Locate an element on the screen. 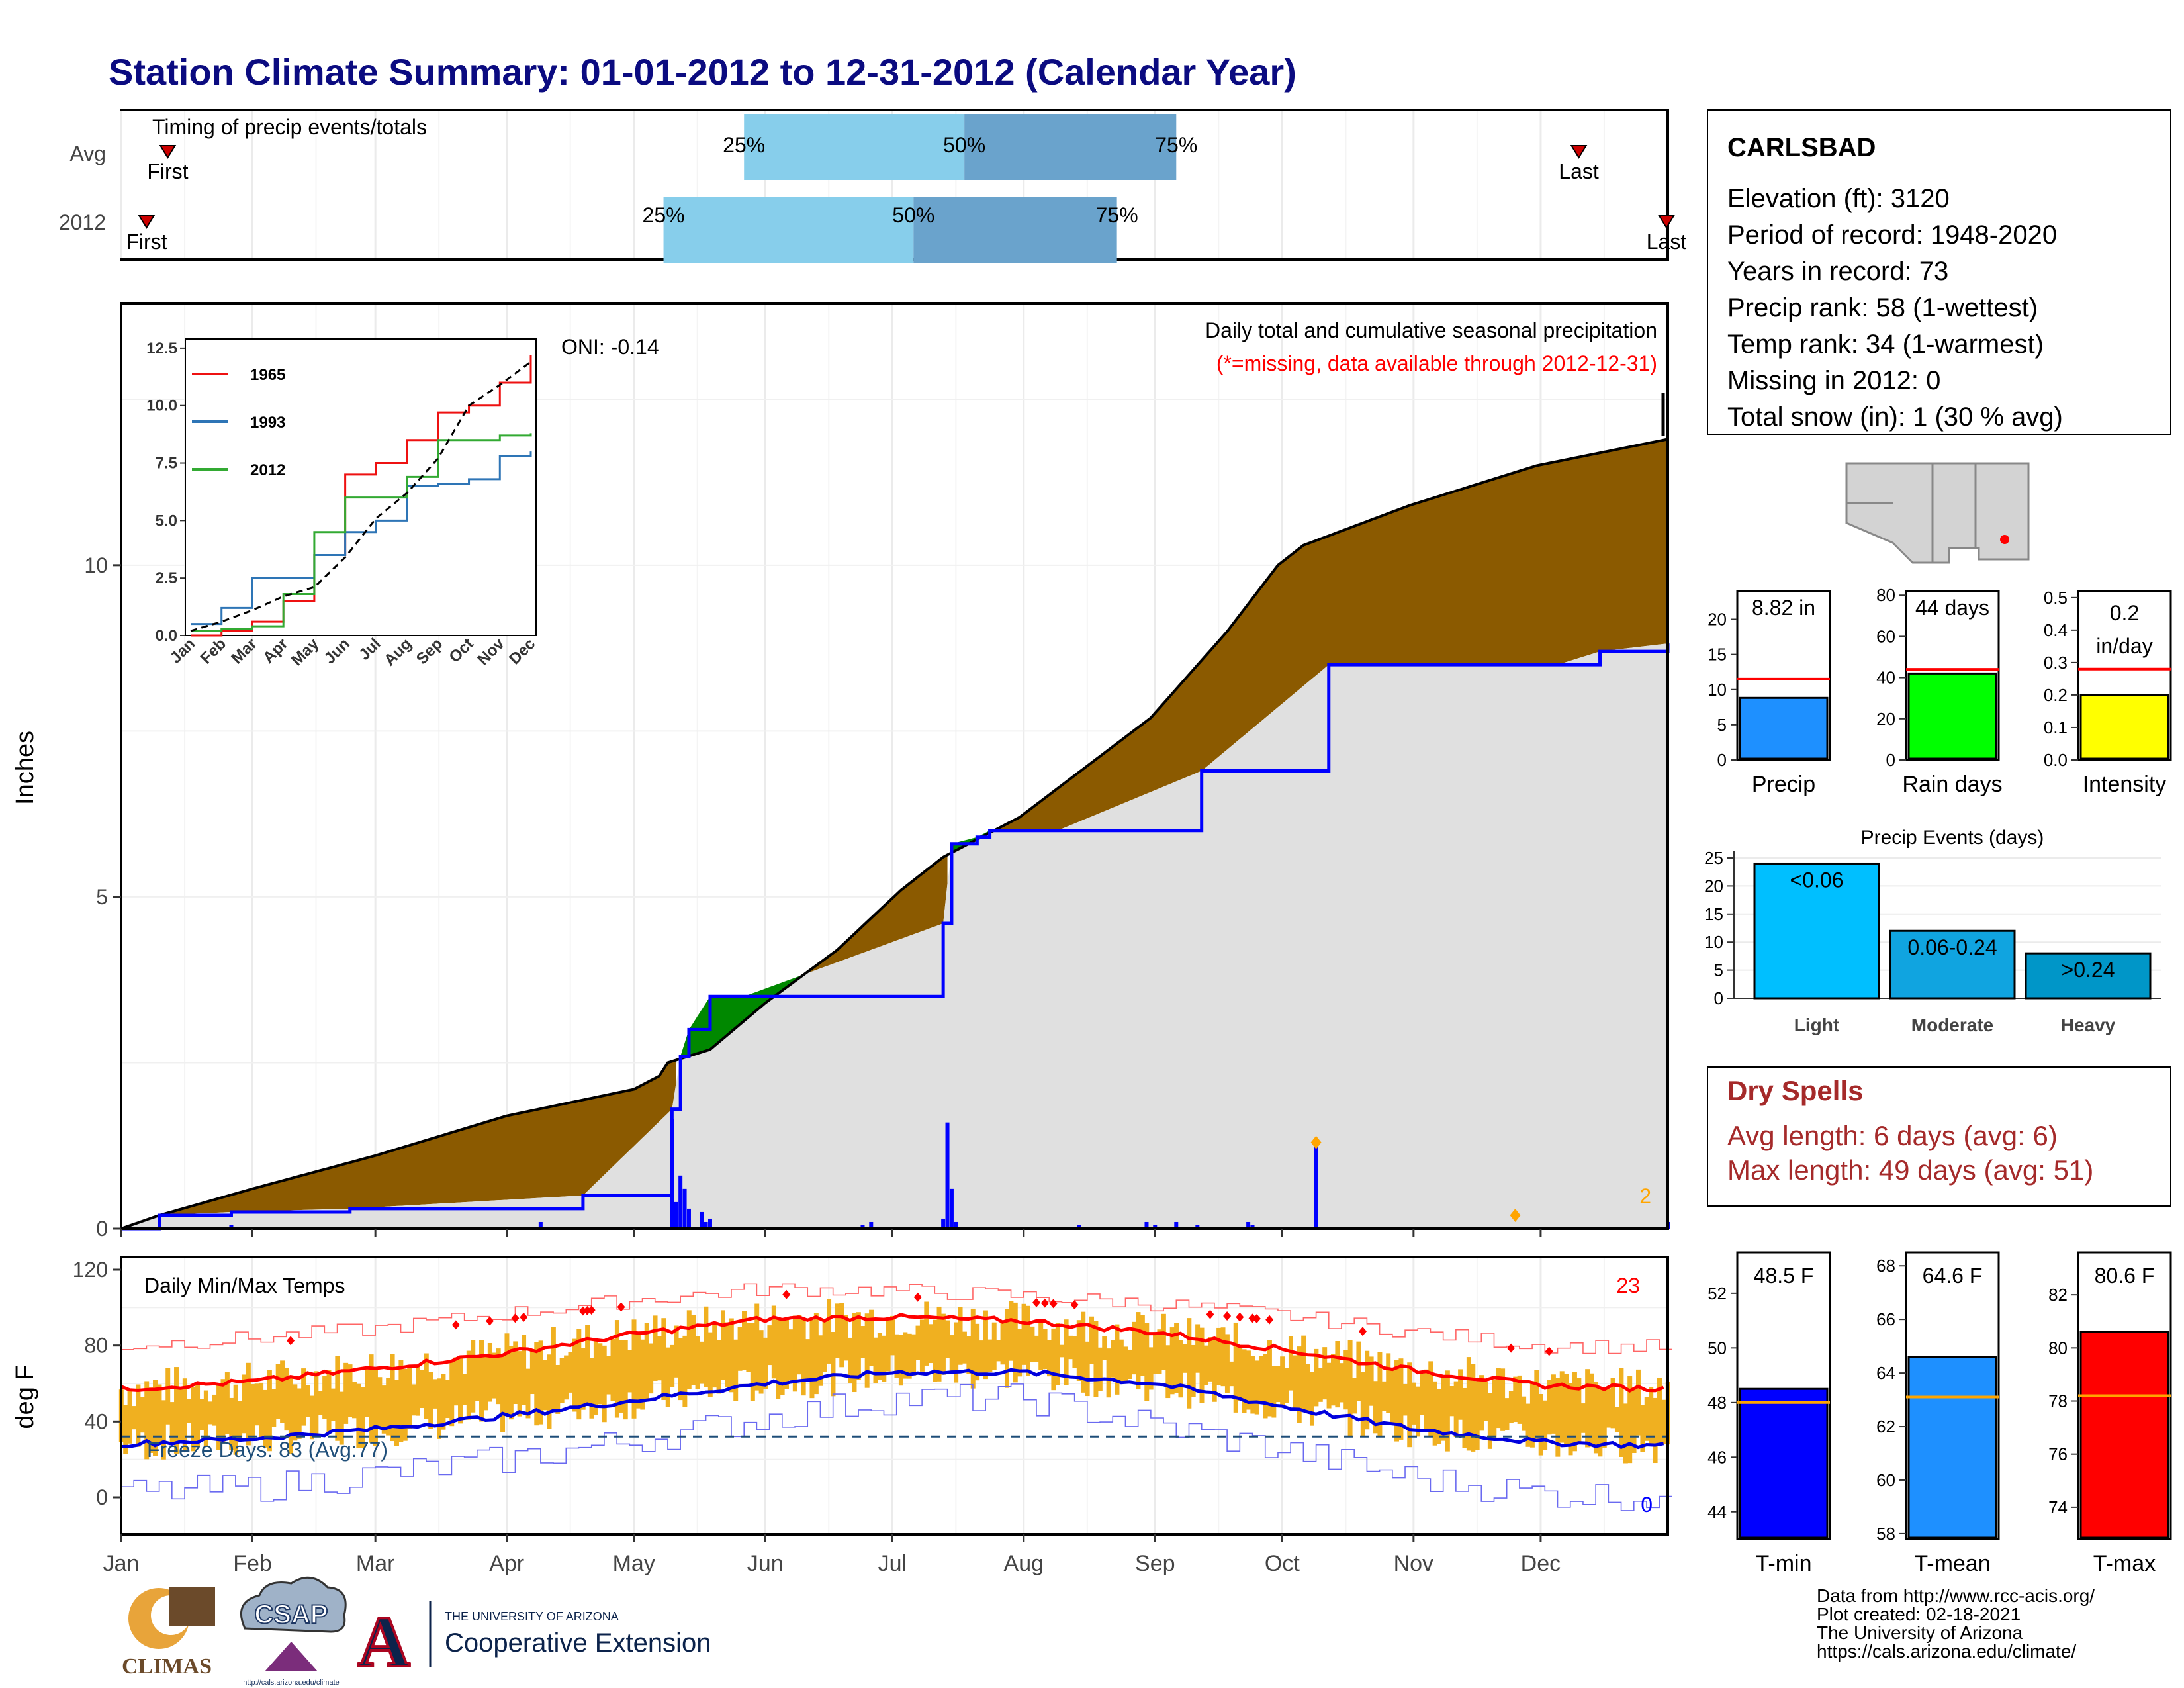 This screenshot has height=1688, width=2184. climas-logo-text: CLIMAS is located at coordinates (167, 1666).